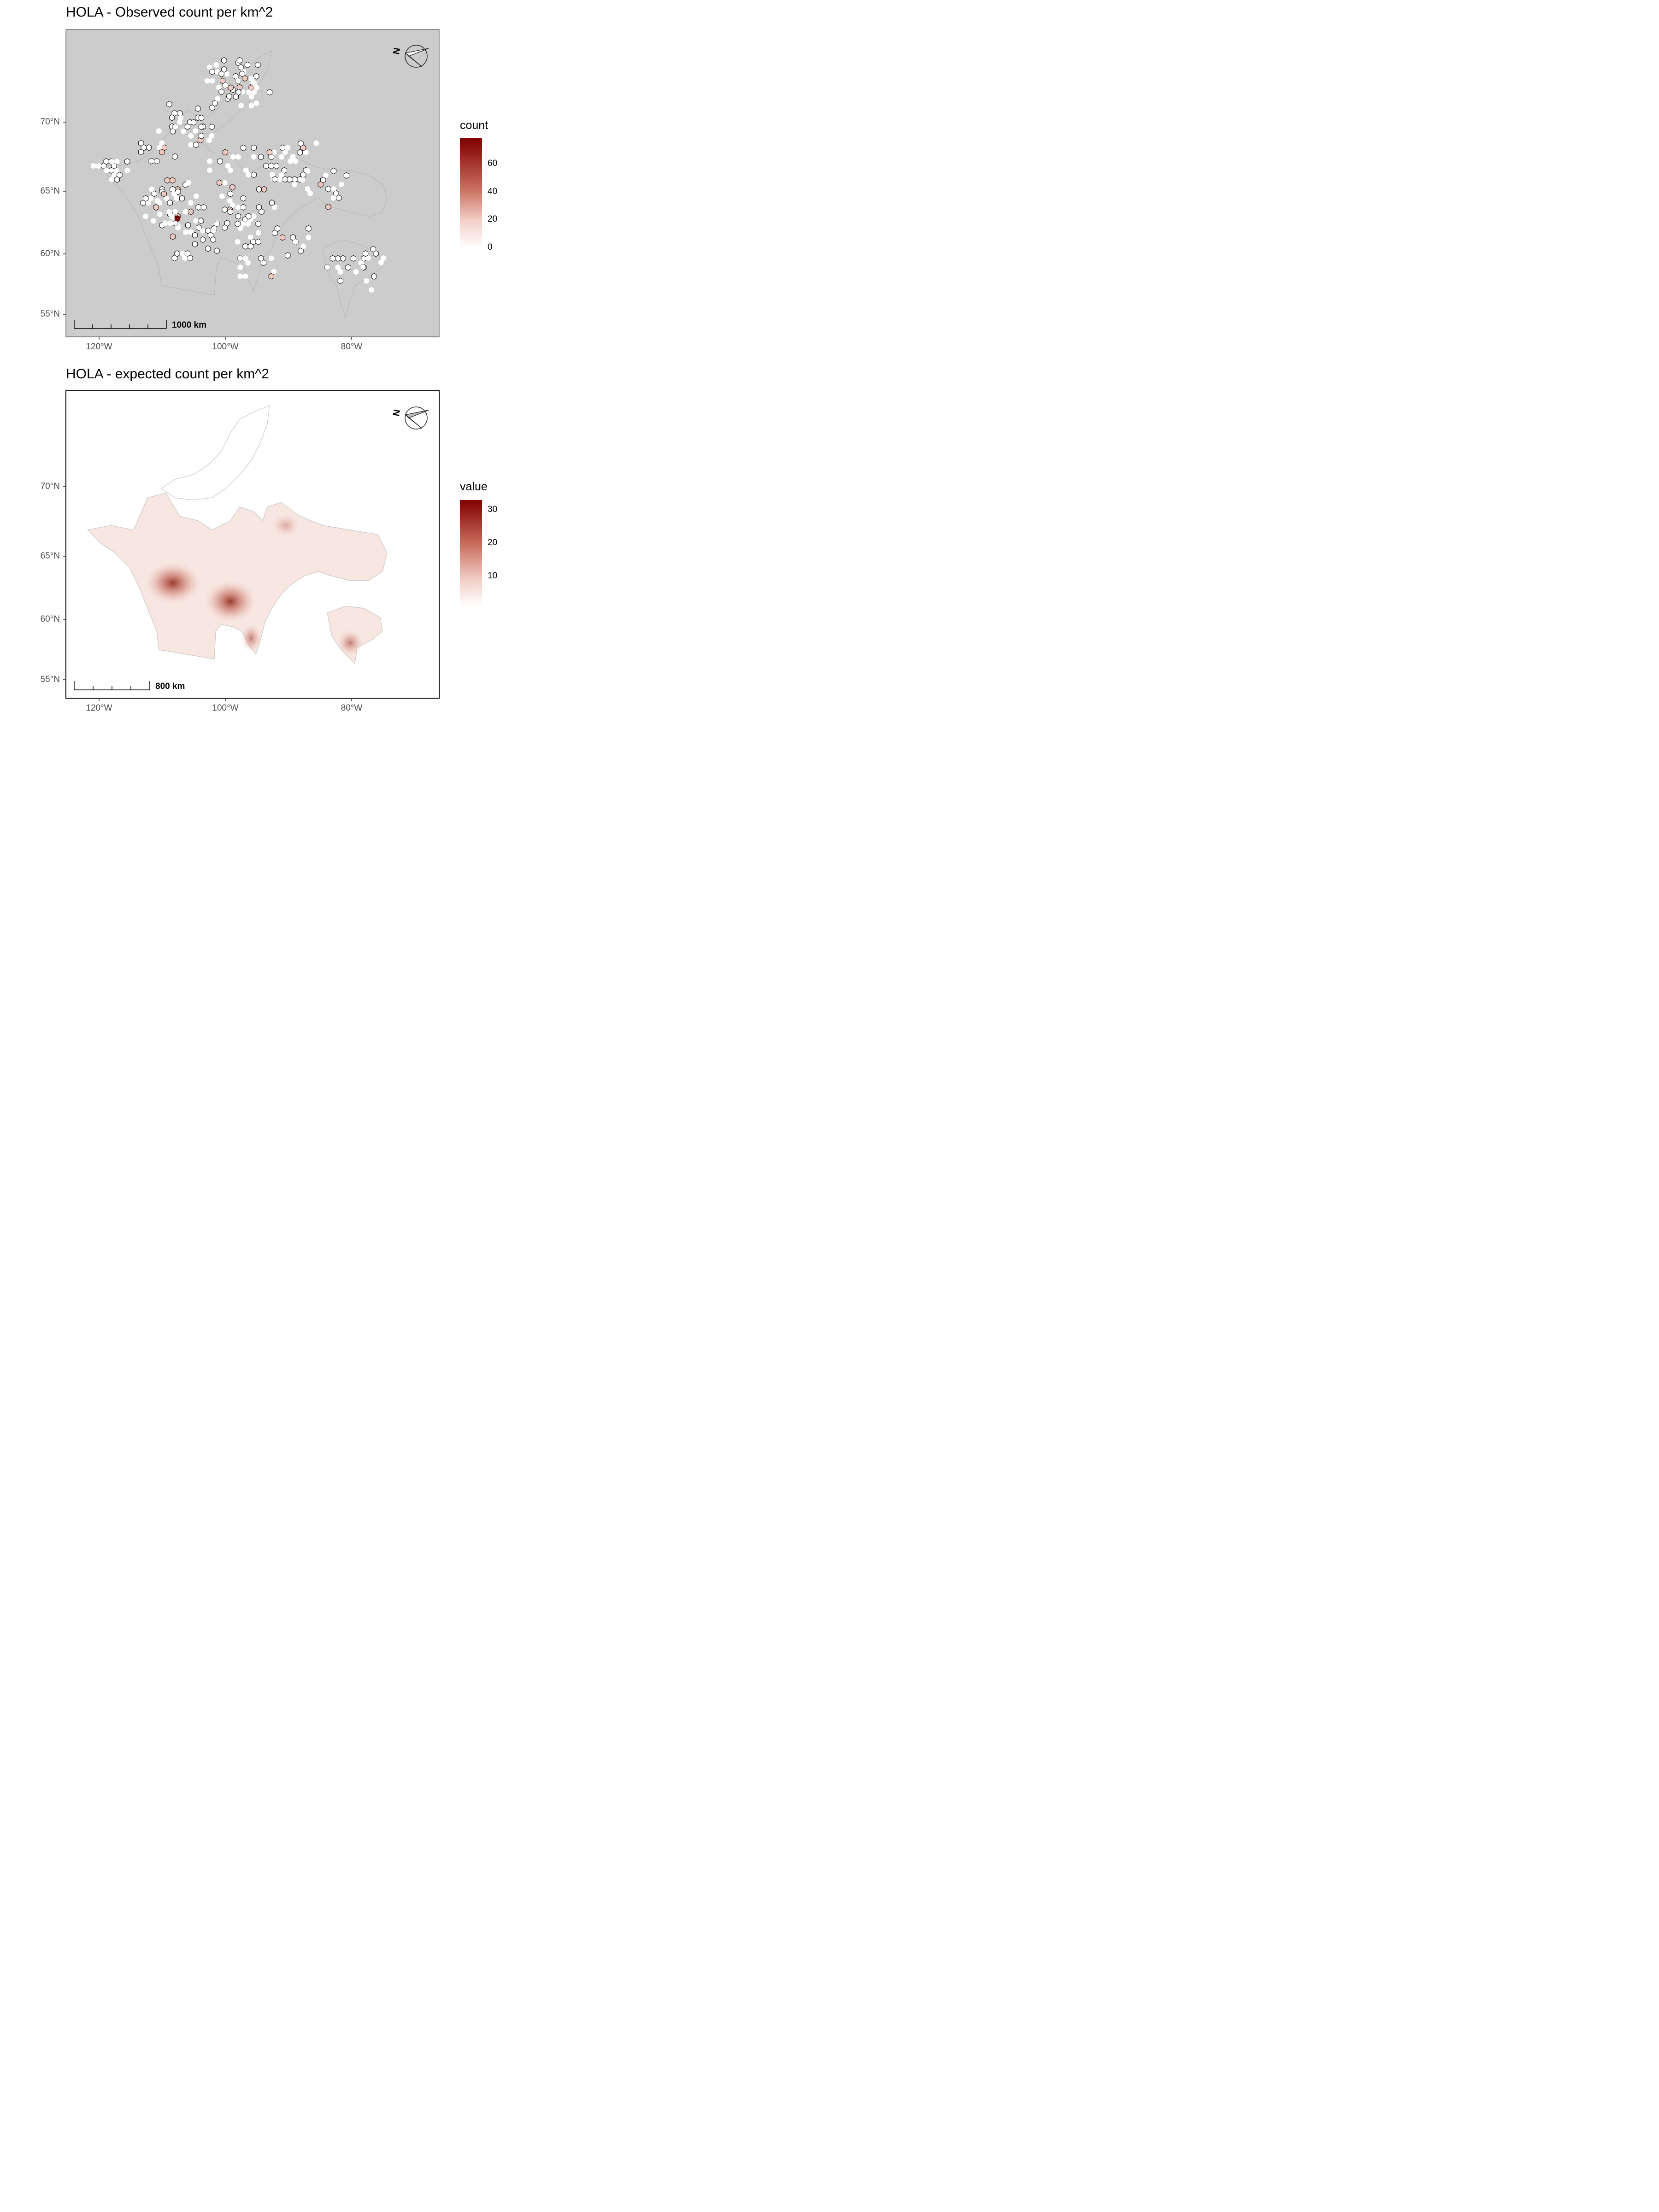  What do you see at coordinates (225, 708) in the screenshot?
I see `x-tick-100w-2: 100°W` at bounding box center [225, 708].